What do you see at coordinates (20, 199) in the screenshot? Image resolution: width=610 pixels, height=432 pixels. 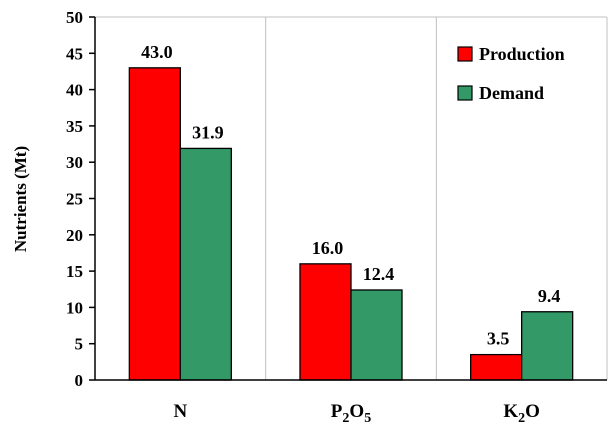 I see `y-axis-title: Nutrients (Mt)` at bounding box center [20, 199].